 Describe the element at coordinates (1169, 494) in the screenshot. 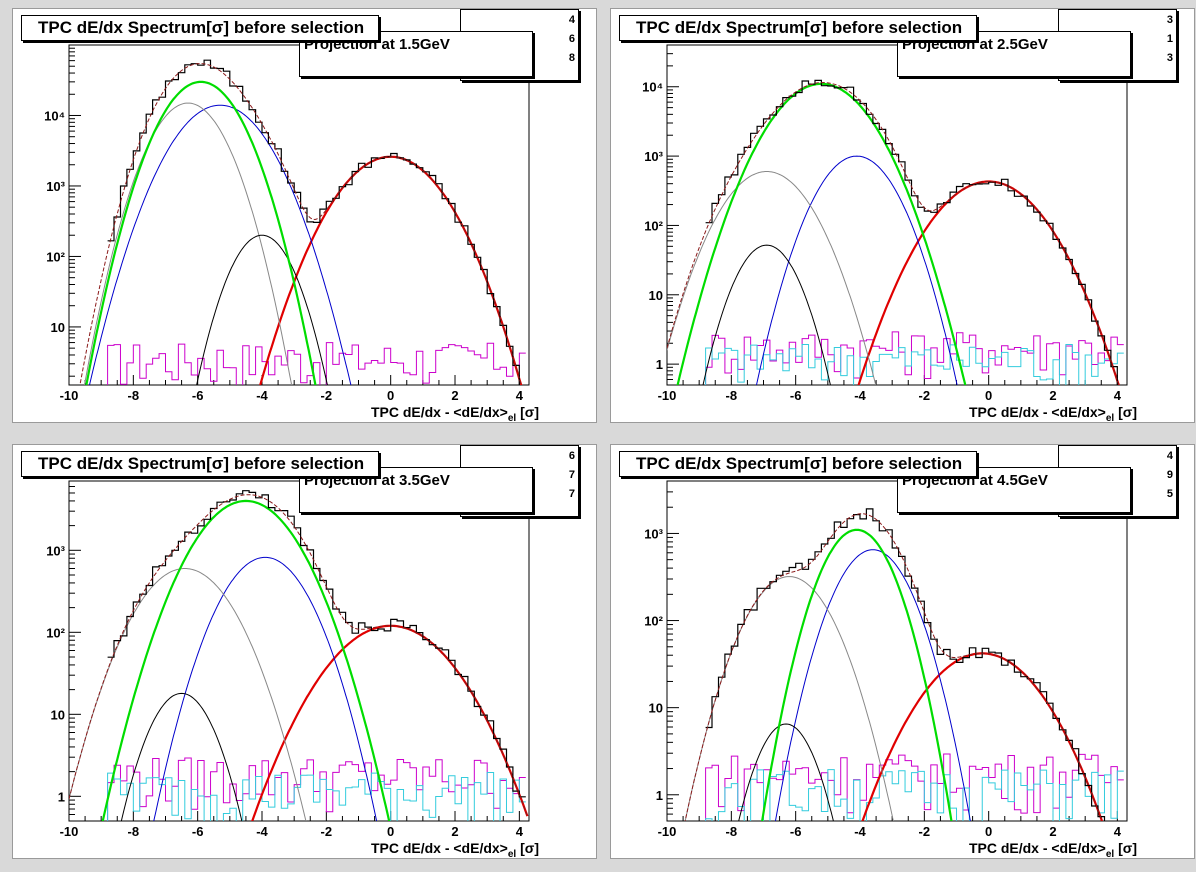

I see `stat-value: 5` at that location.